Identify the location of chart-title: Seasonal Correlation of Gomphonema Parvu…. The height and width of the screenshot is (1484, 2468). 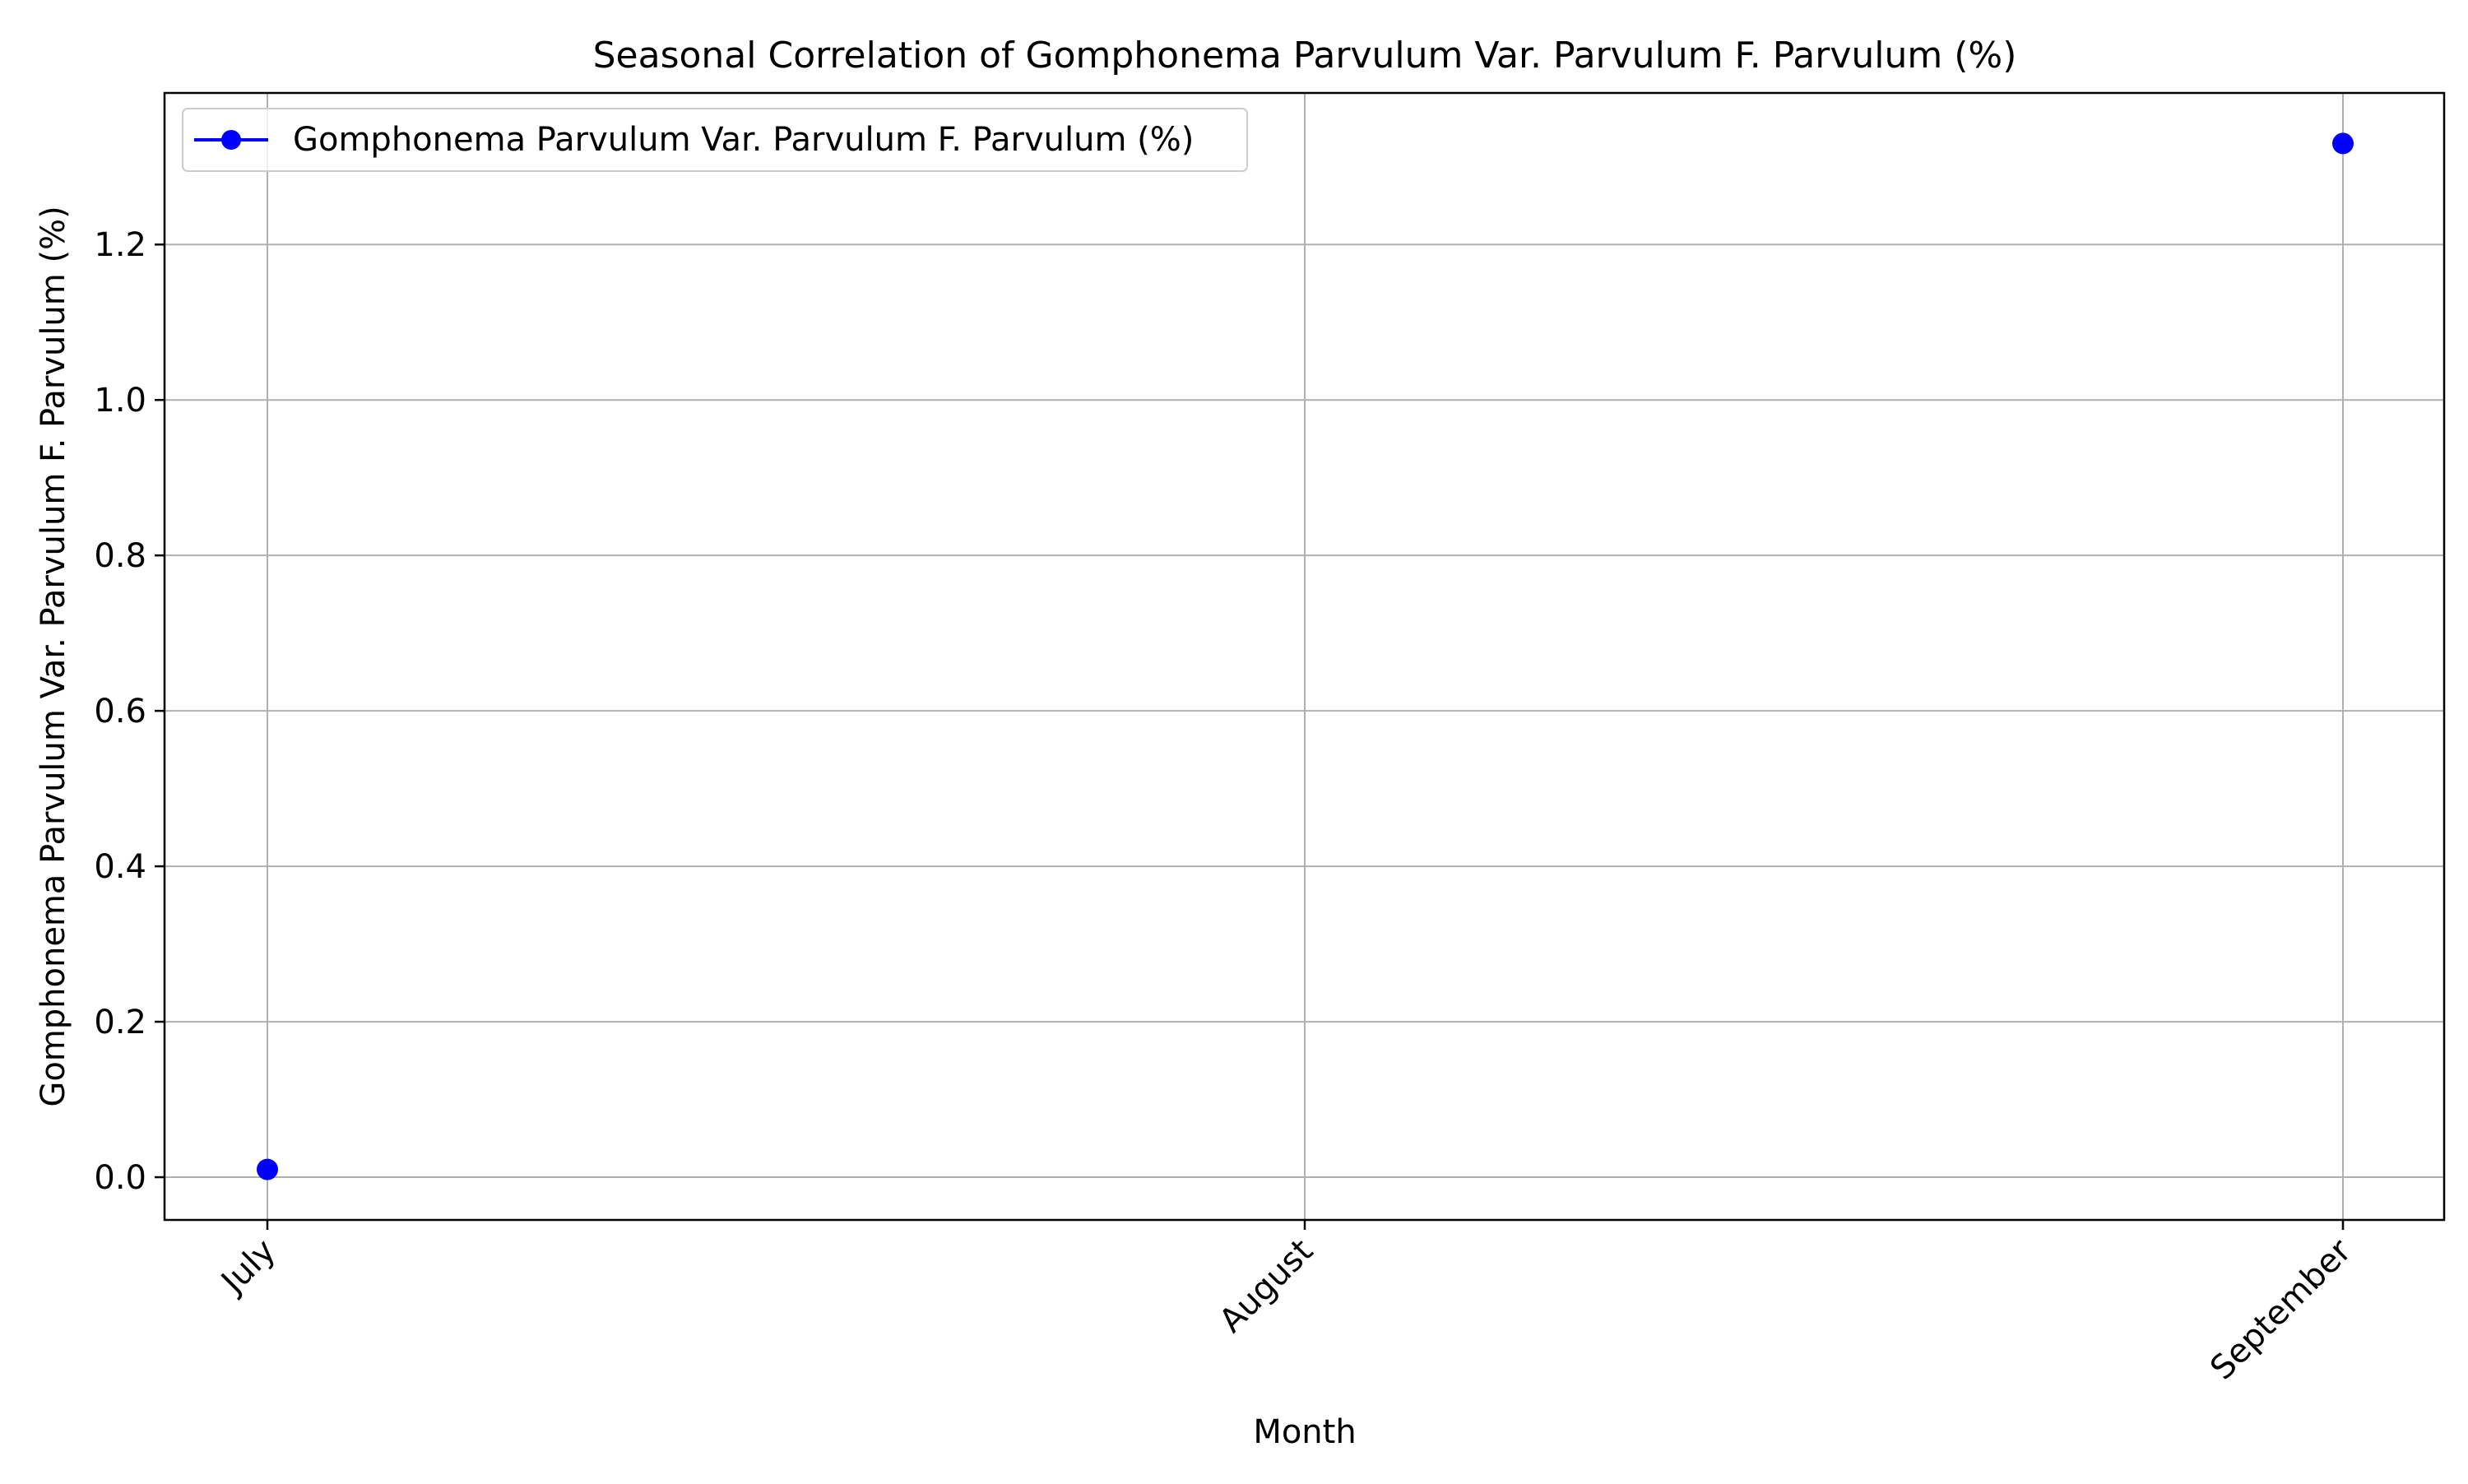
(1305, 56).